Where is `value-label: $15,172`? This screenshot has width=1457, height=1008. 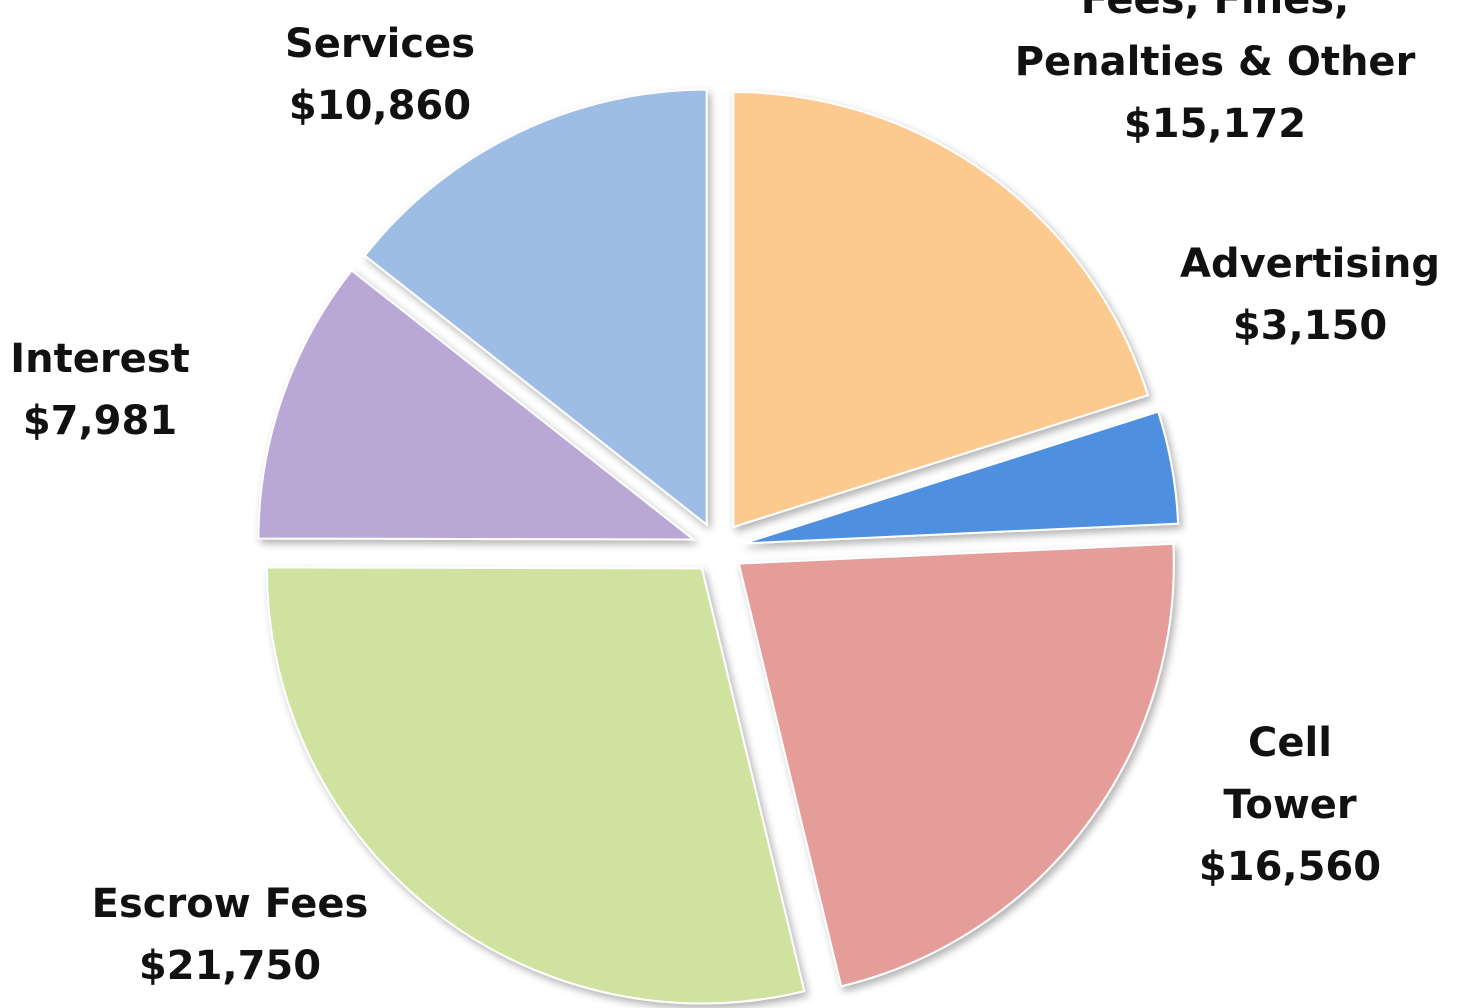 value-label: $15,172 is located at coordinates (1215, 124).